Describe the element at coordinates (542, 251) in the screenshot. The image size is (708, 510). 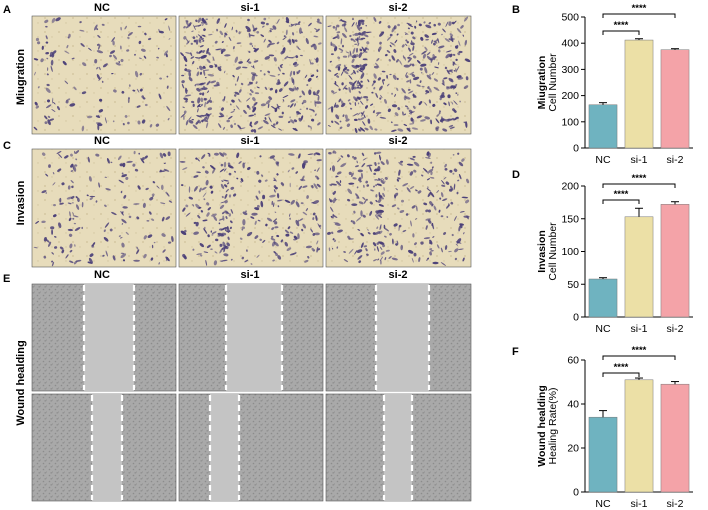
I see `y-axis-group-label: Invasion` at that location.